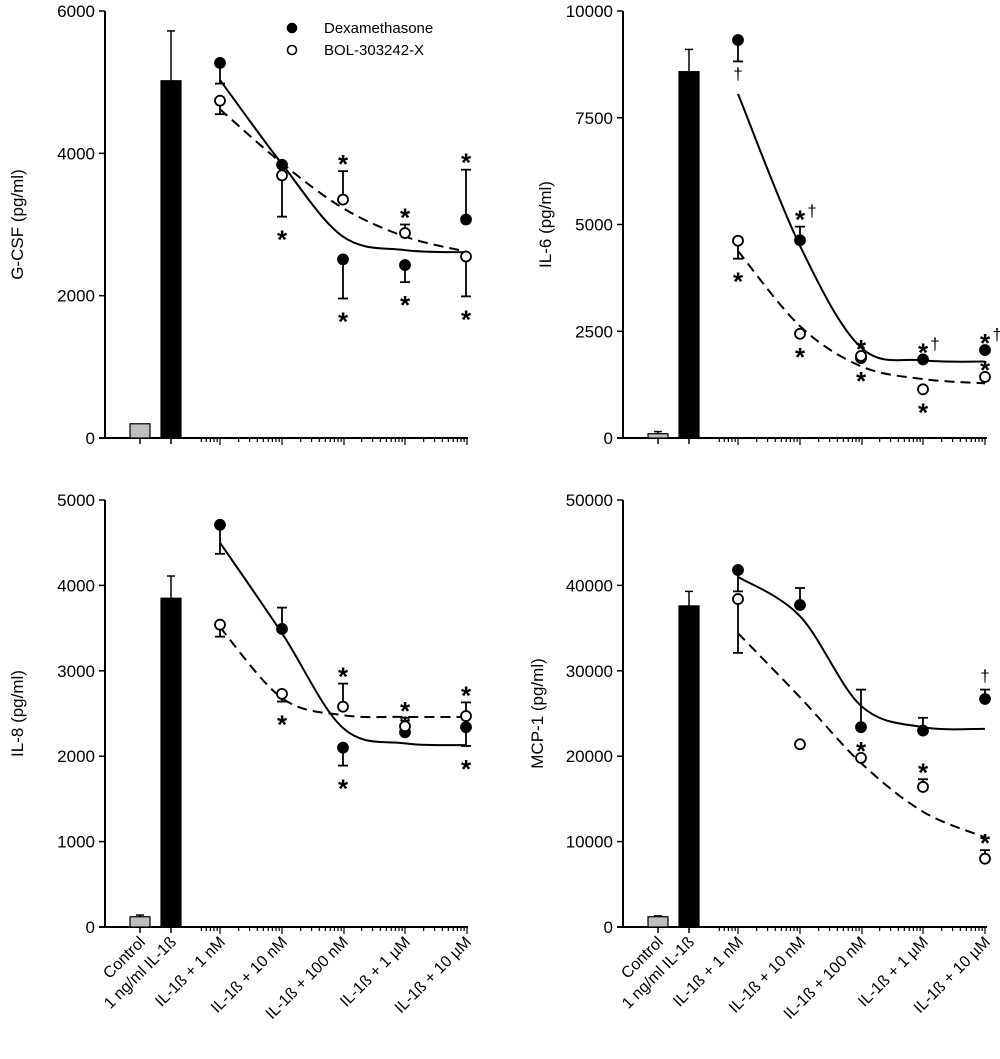  I want to click on y-tick-label: 20000, so click(589, 756).